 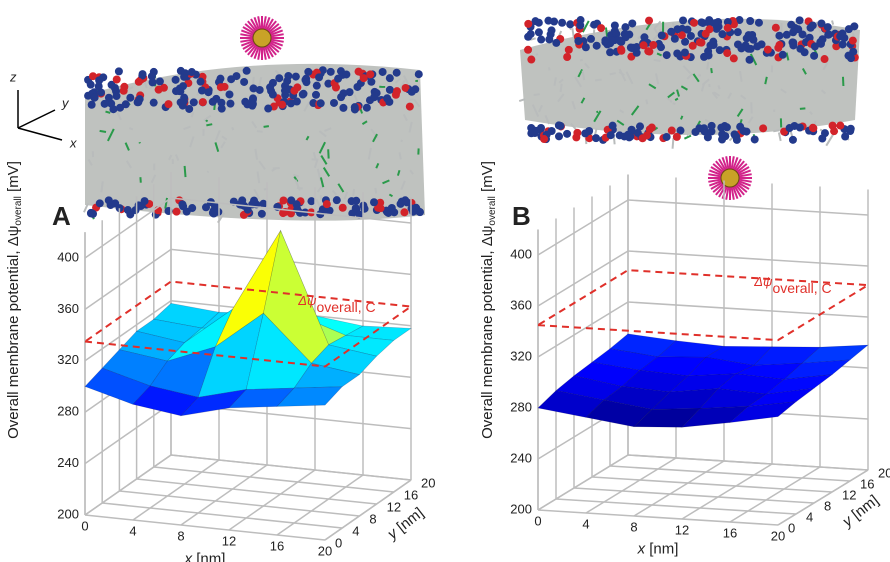 What do you see at coordinates (849, 494) in the screenshot?
I see `y-tick-label: 12` at bounding box center [849, 494].